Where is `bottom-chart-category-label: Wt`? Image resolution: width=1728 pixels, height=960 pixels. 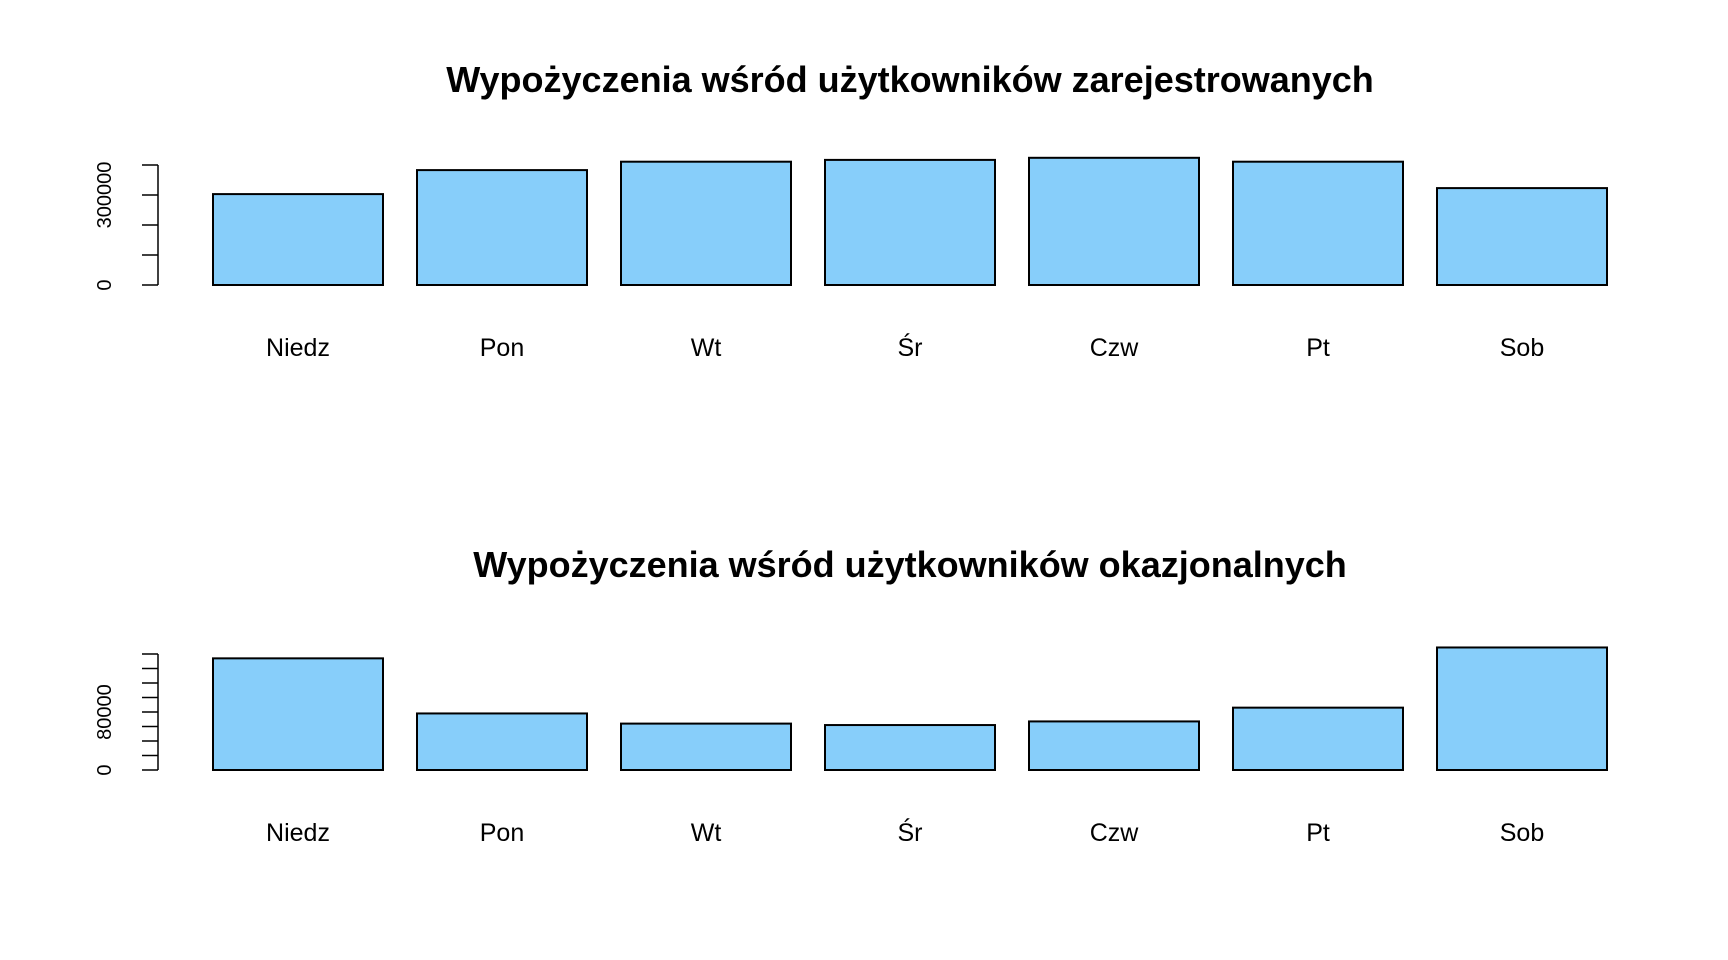
bottom-chart-category-label: Wt is located at coordinates (706, 833).